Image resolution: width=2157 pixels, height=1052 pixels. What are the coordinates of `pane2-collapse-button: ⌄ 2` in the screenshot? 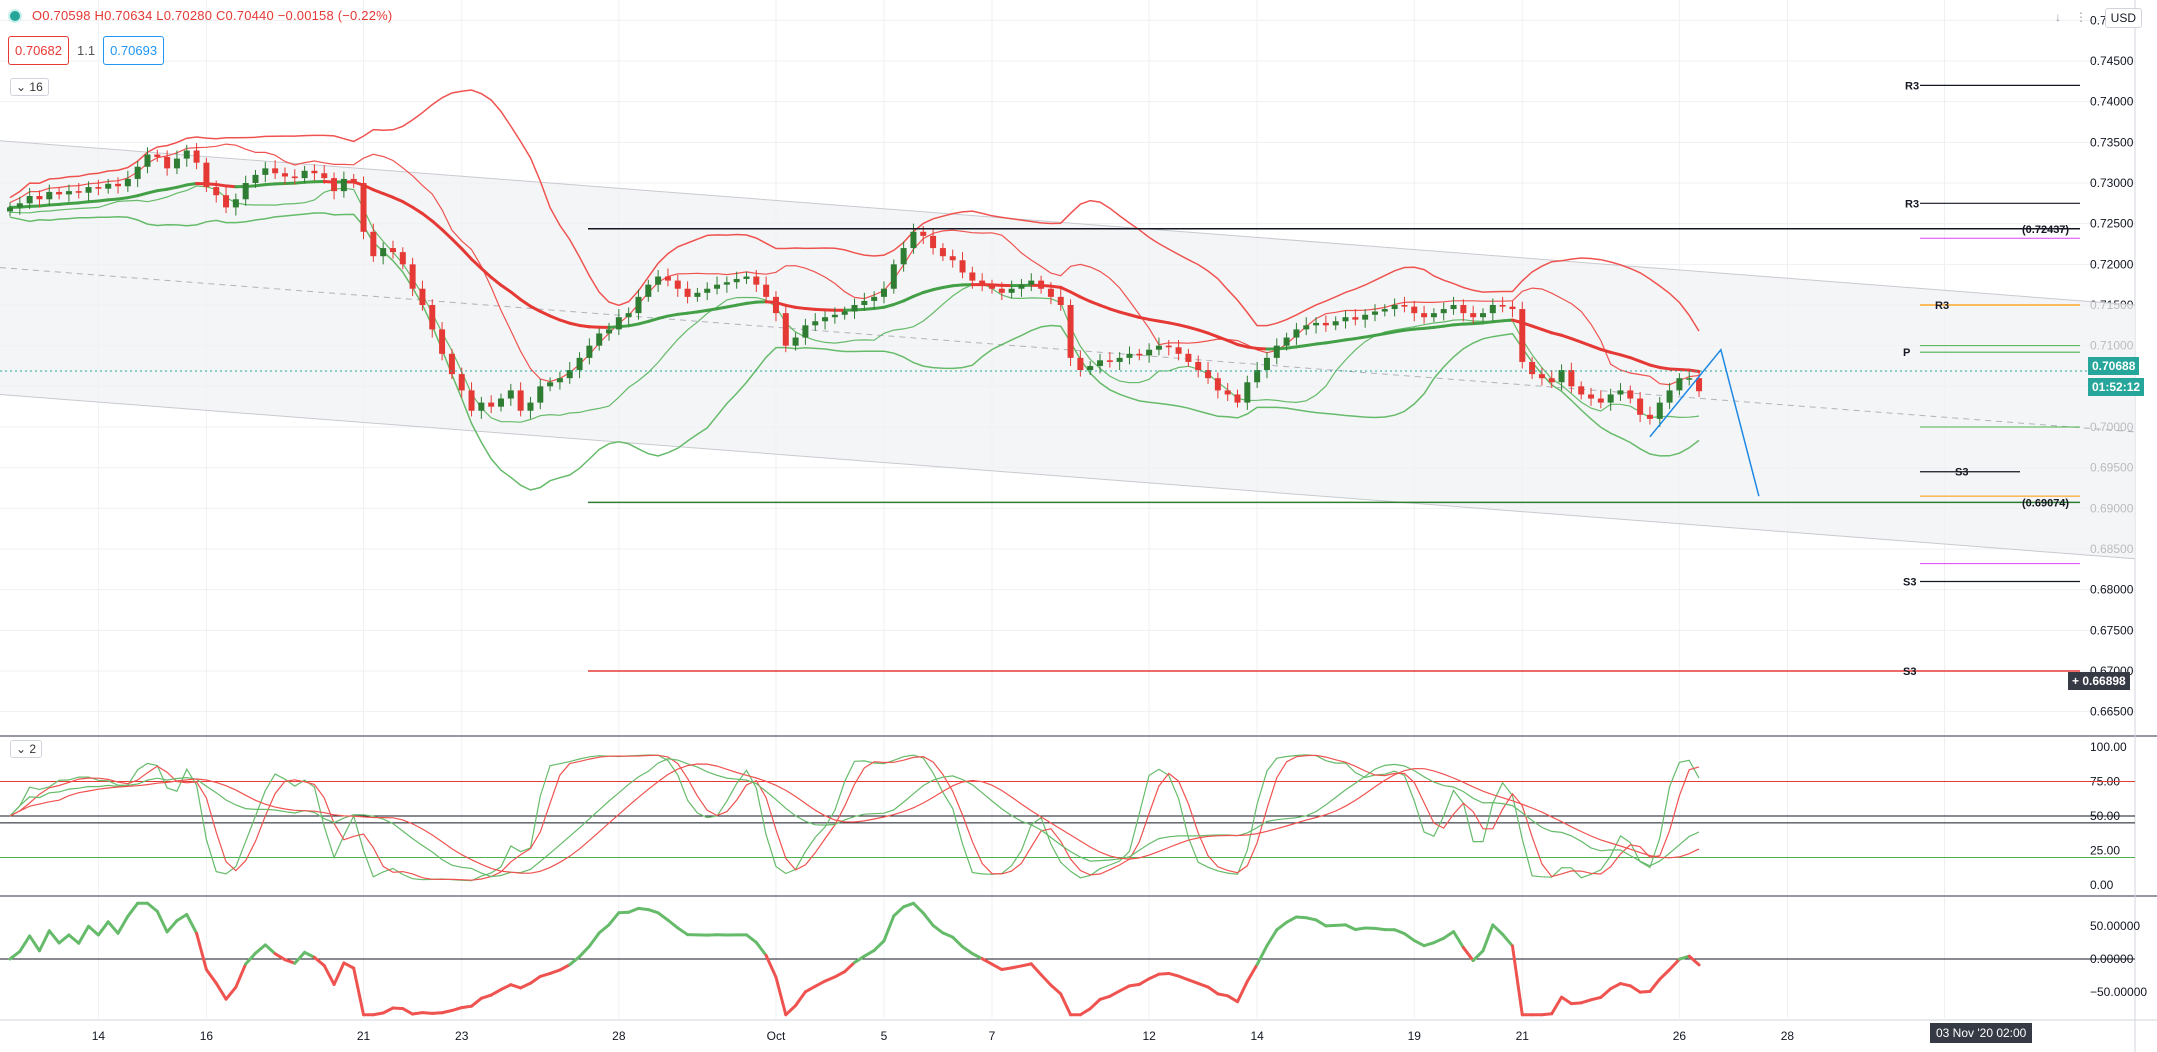 It's located at (26, 749).